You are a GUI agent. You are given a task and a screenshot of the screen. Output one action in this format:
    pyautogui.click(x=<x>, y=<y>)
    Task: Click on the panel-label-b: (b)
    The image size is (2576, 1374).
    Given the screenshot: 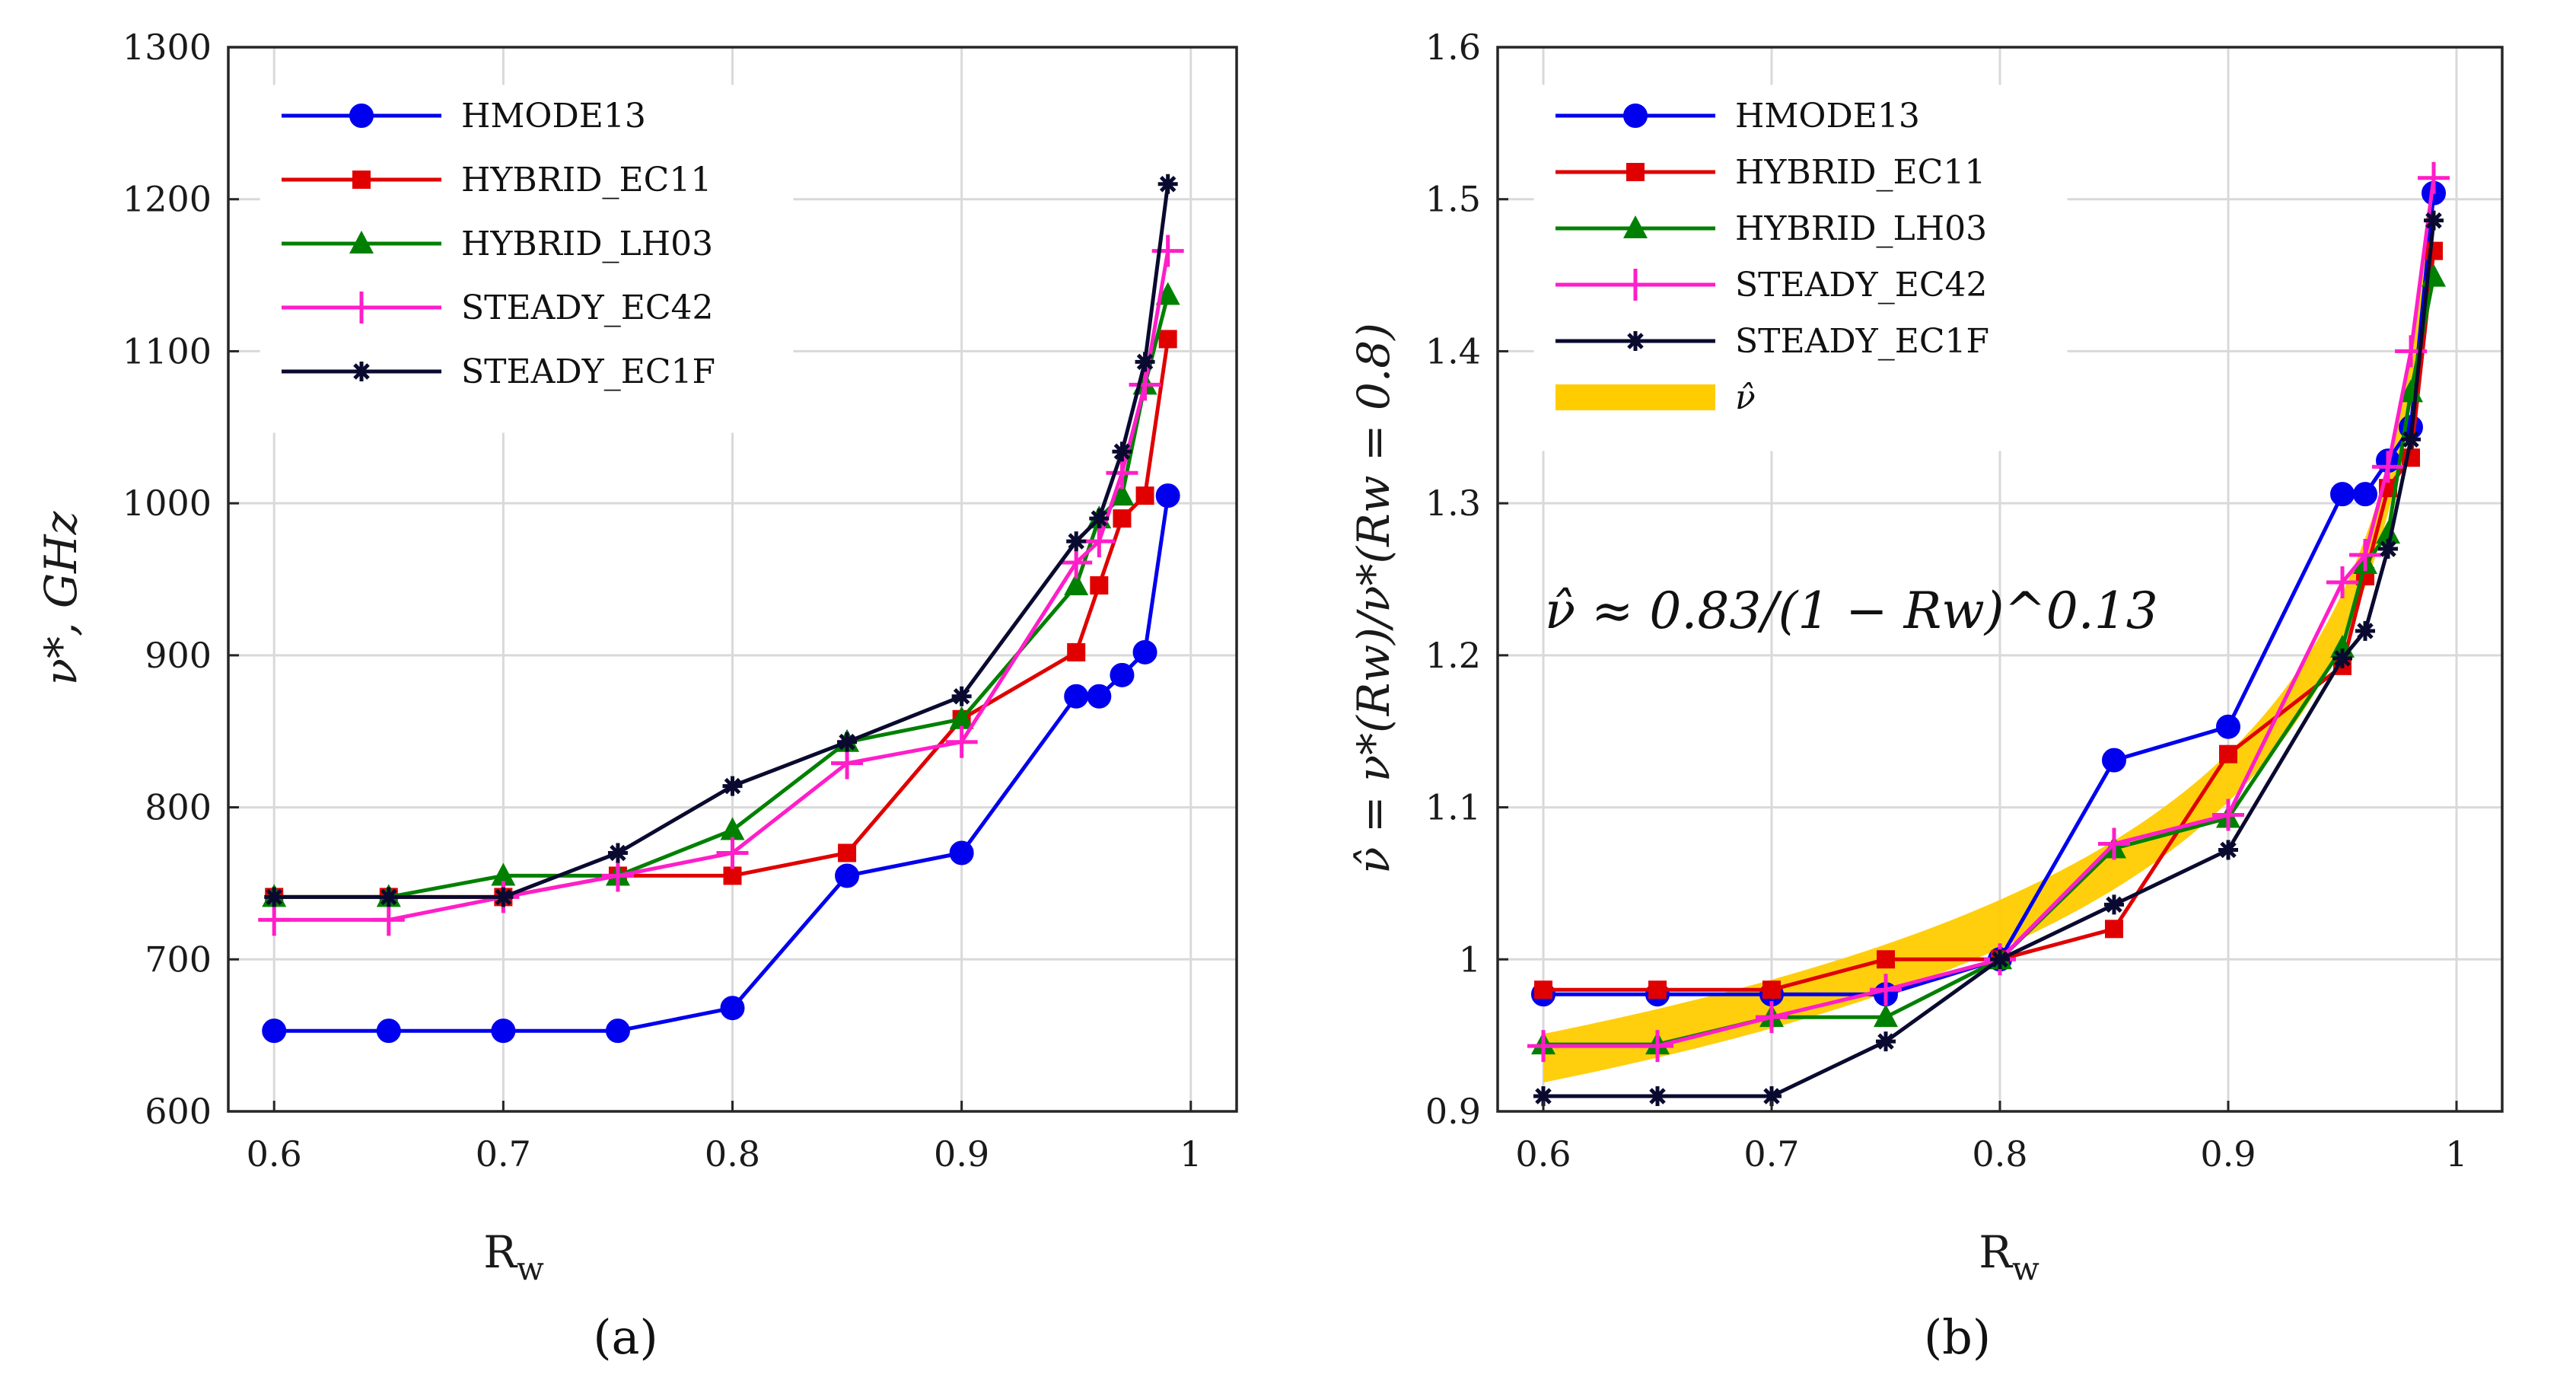 What is the action you would take?
    pyautogui.click(x=1957, y=1337)
    